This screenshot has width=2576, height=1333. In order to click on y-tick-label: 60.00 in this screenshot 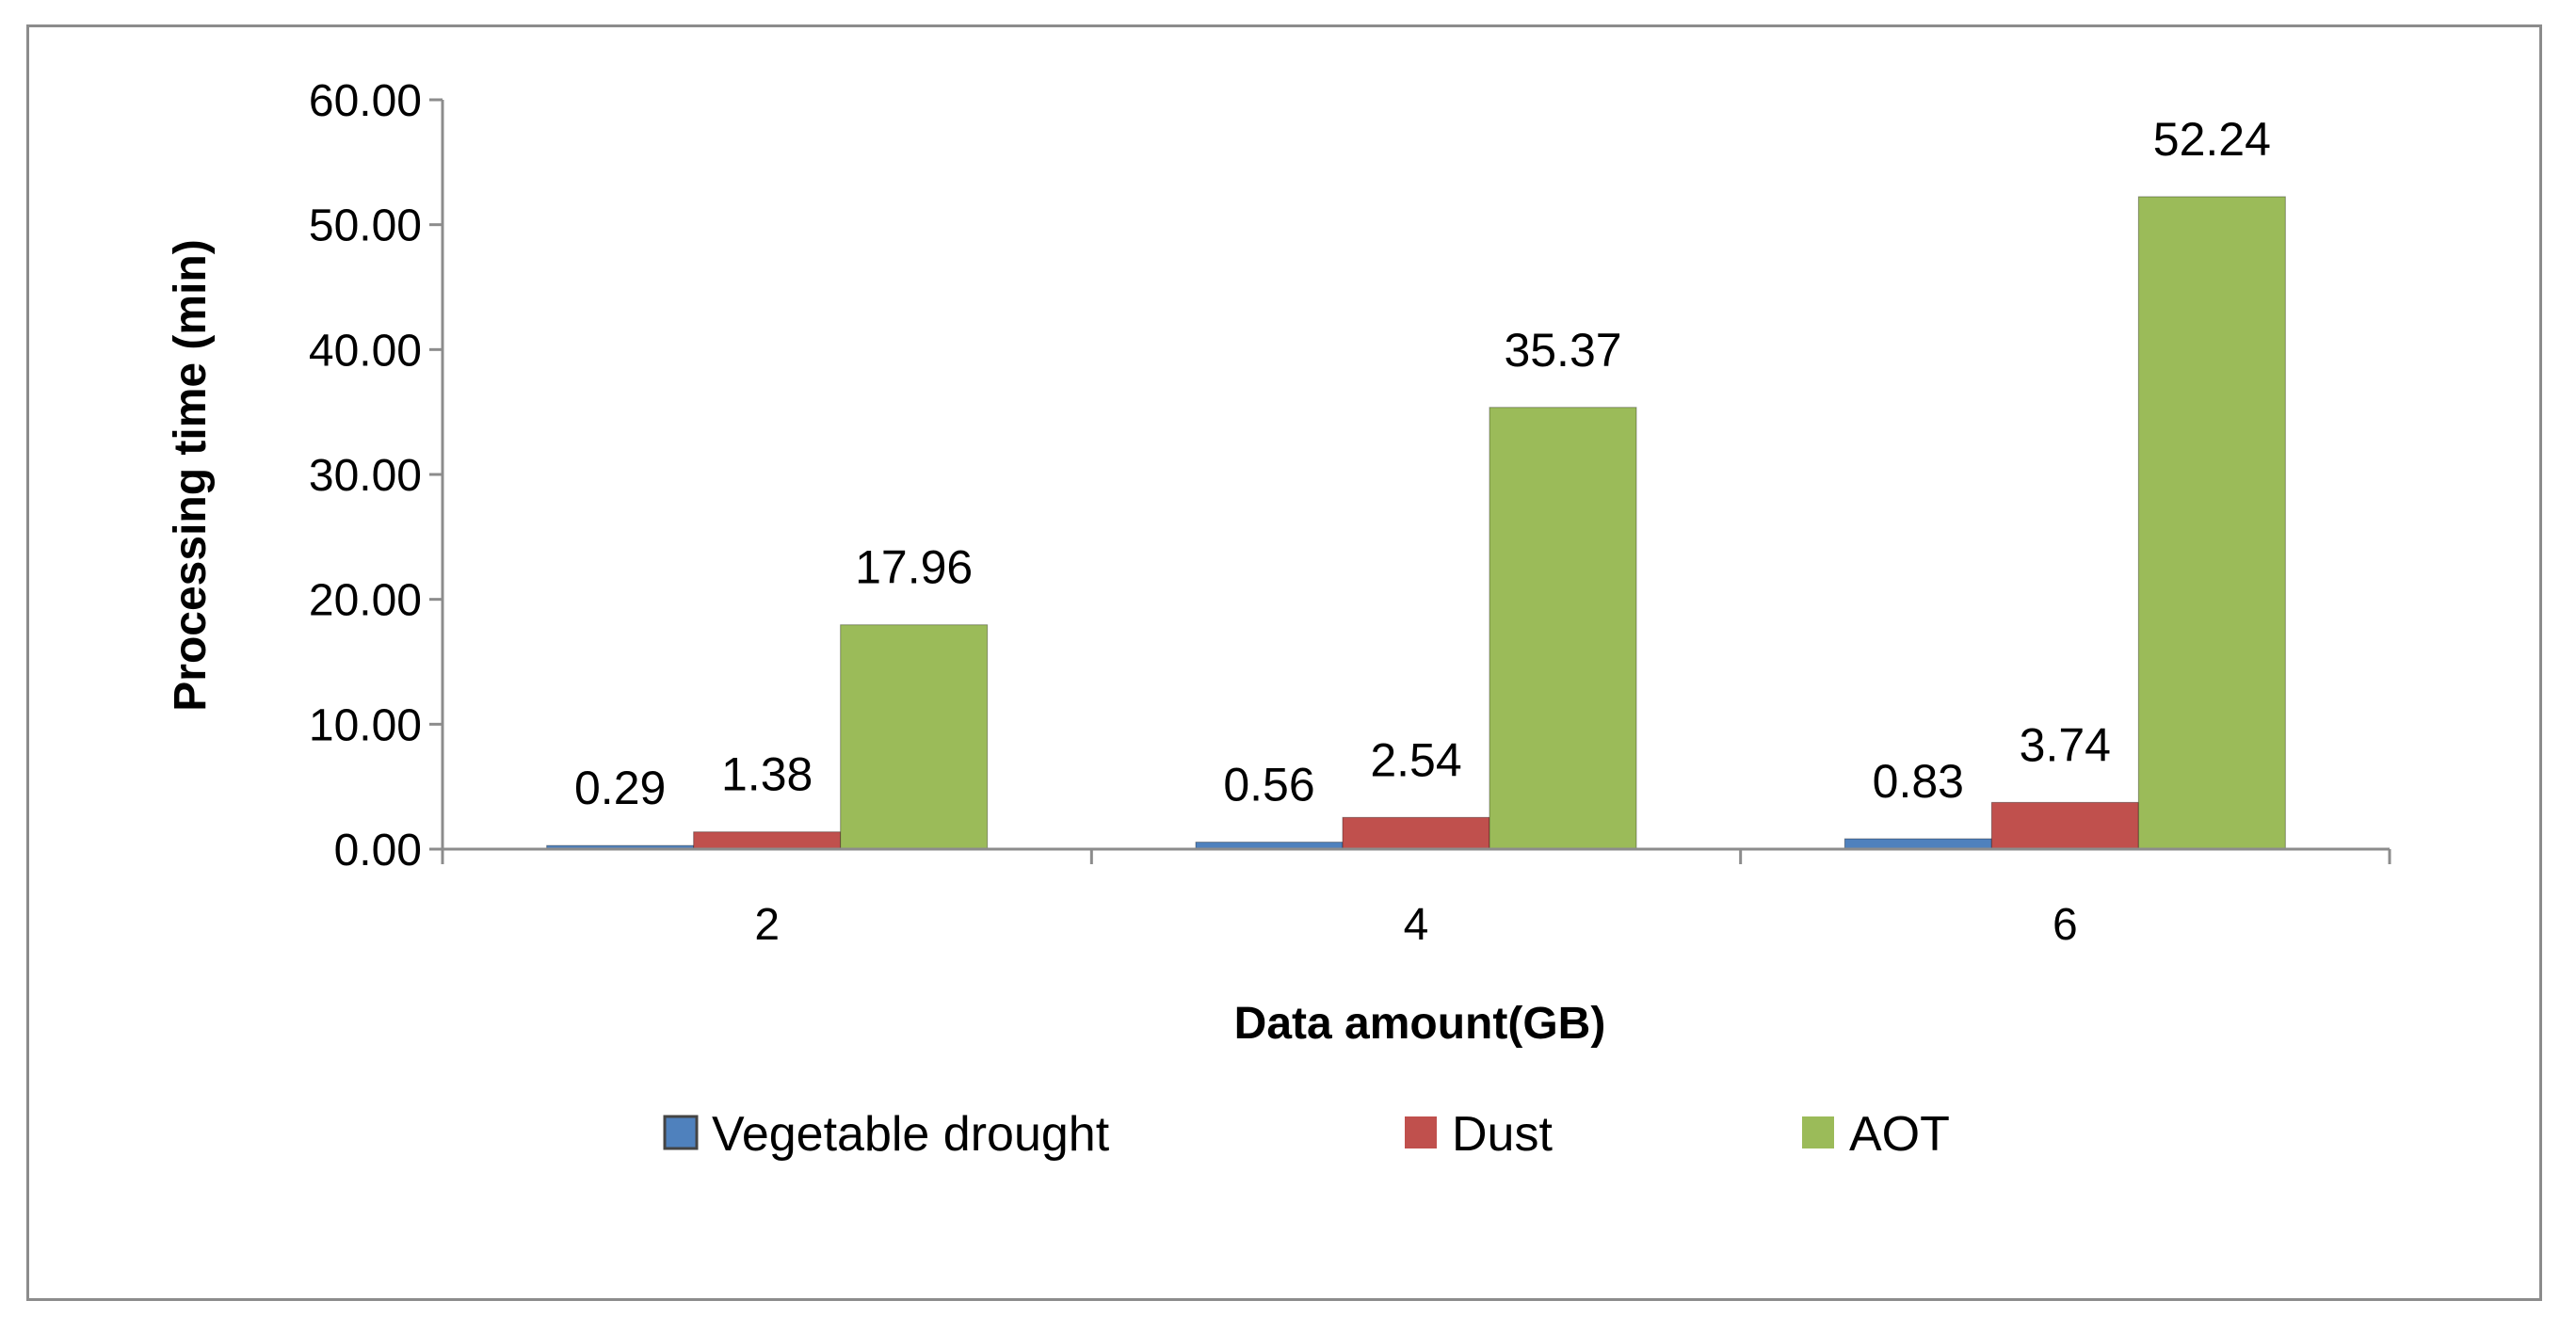, I will do `click(365, 101)`.